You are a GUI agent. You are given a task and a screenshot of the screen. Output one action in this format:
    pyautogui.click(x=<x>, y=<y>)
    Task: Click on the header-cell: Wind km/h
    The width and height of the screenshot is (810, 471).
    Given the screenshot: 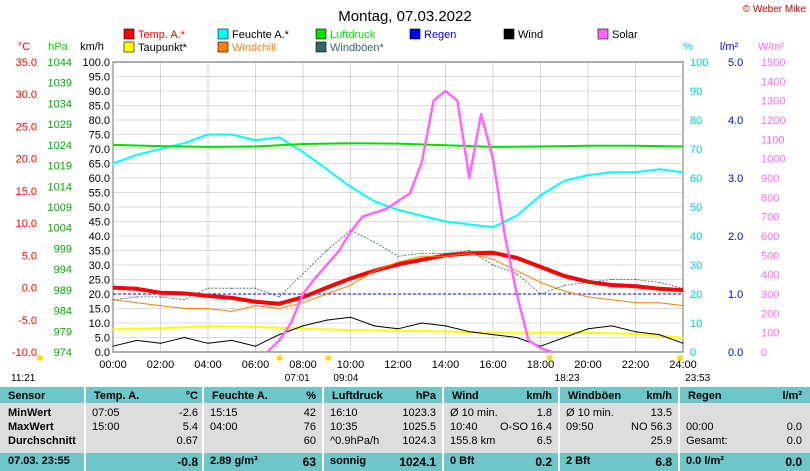 What is the action you would take?
    pyautogui.click(x=501, y=396)
    